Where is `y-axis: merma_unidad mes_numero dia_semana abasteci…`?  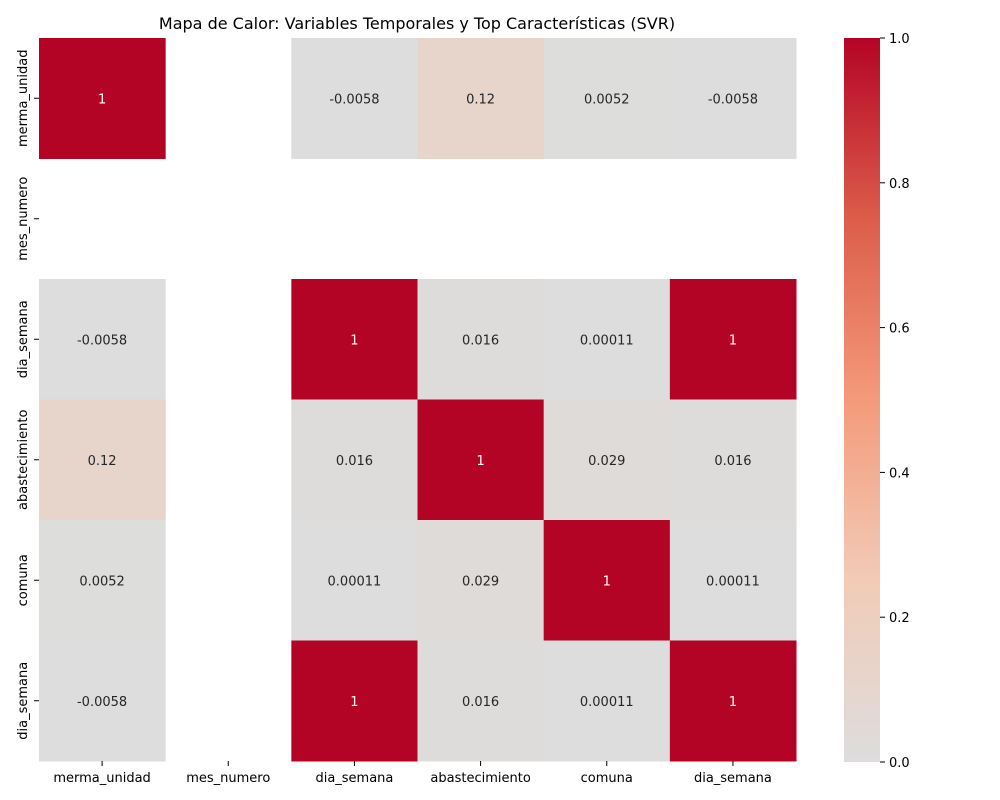
y-axis: merma_unidad mes_numero dia_semana abasteci… is located at coordinates (27, 395).